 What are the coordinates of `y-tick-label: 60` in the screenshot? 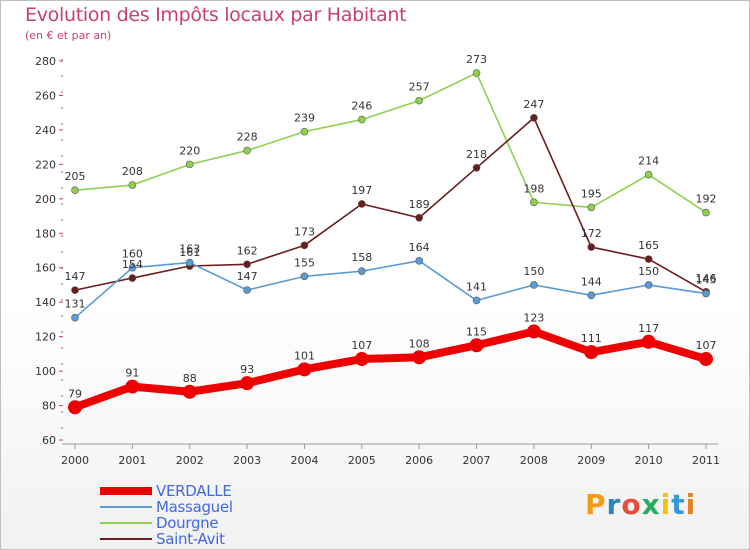 It's located at (49, 440).